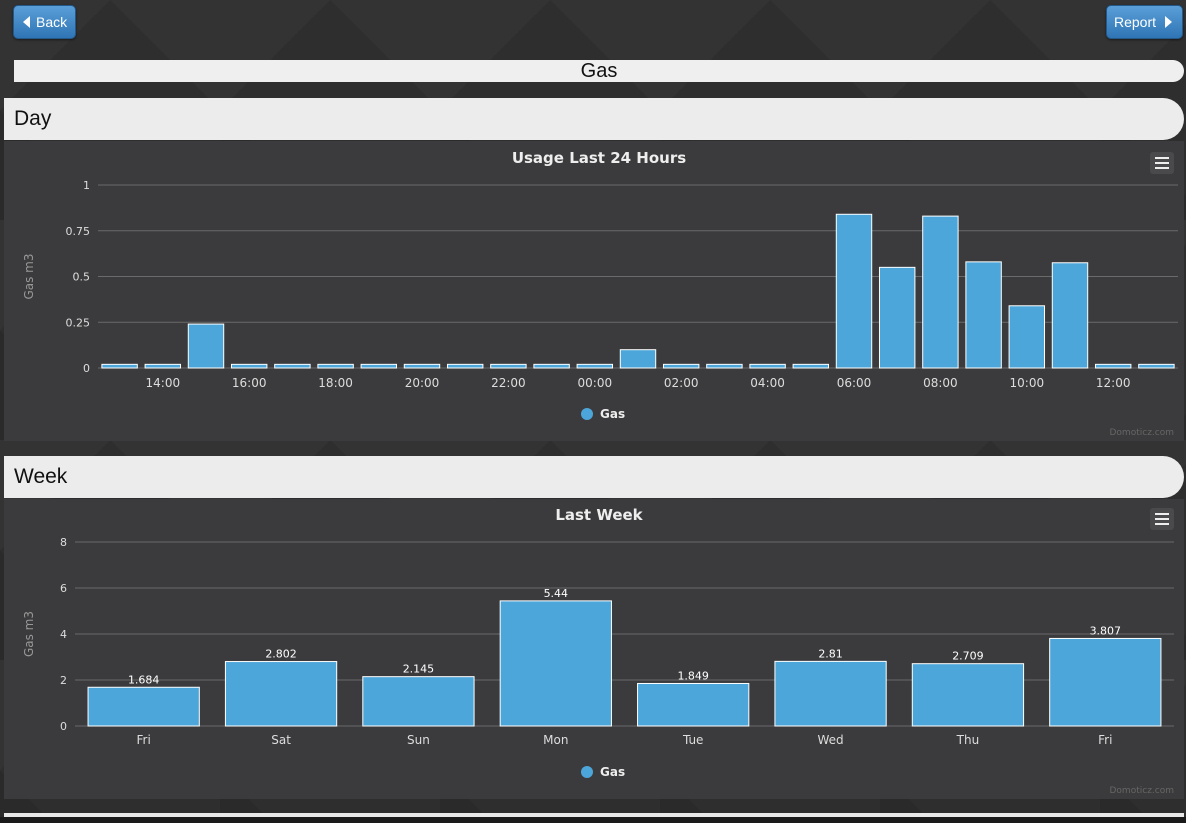  Describe the element at coordinates (63, 634) in the screenshot. I see `y-tick-label: 4` at that location.